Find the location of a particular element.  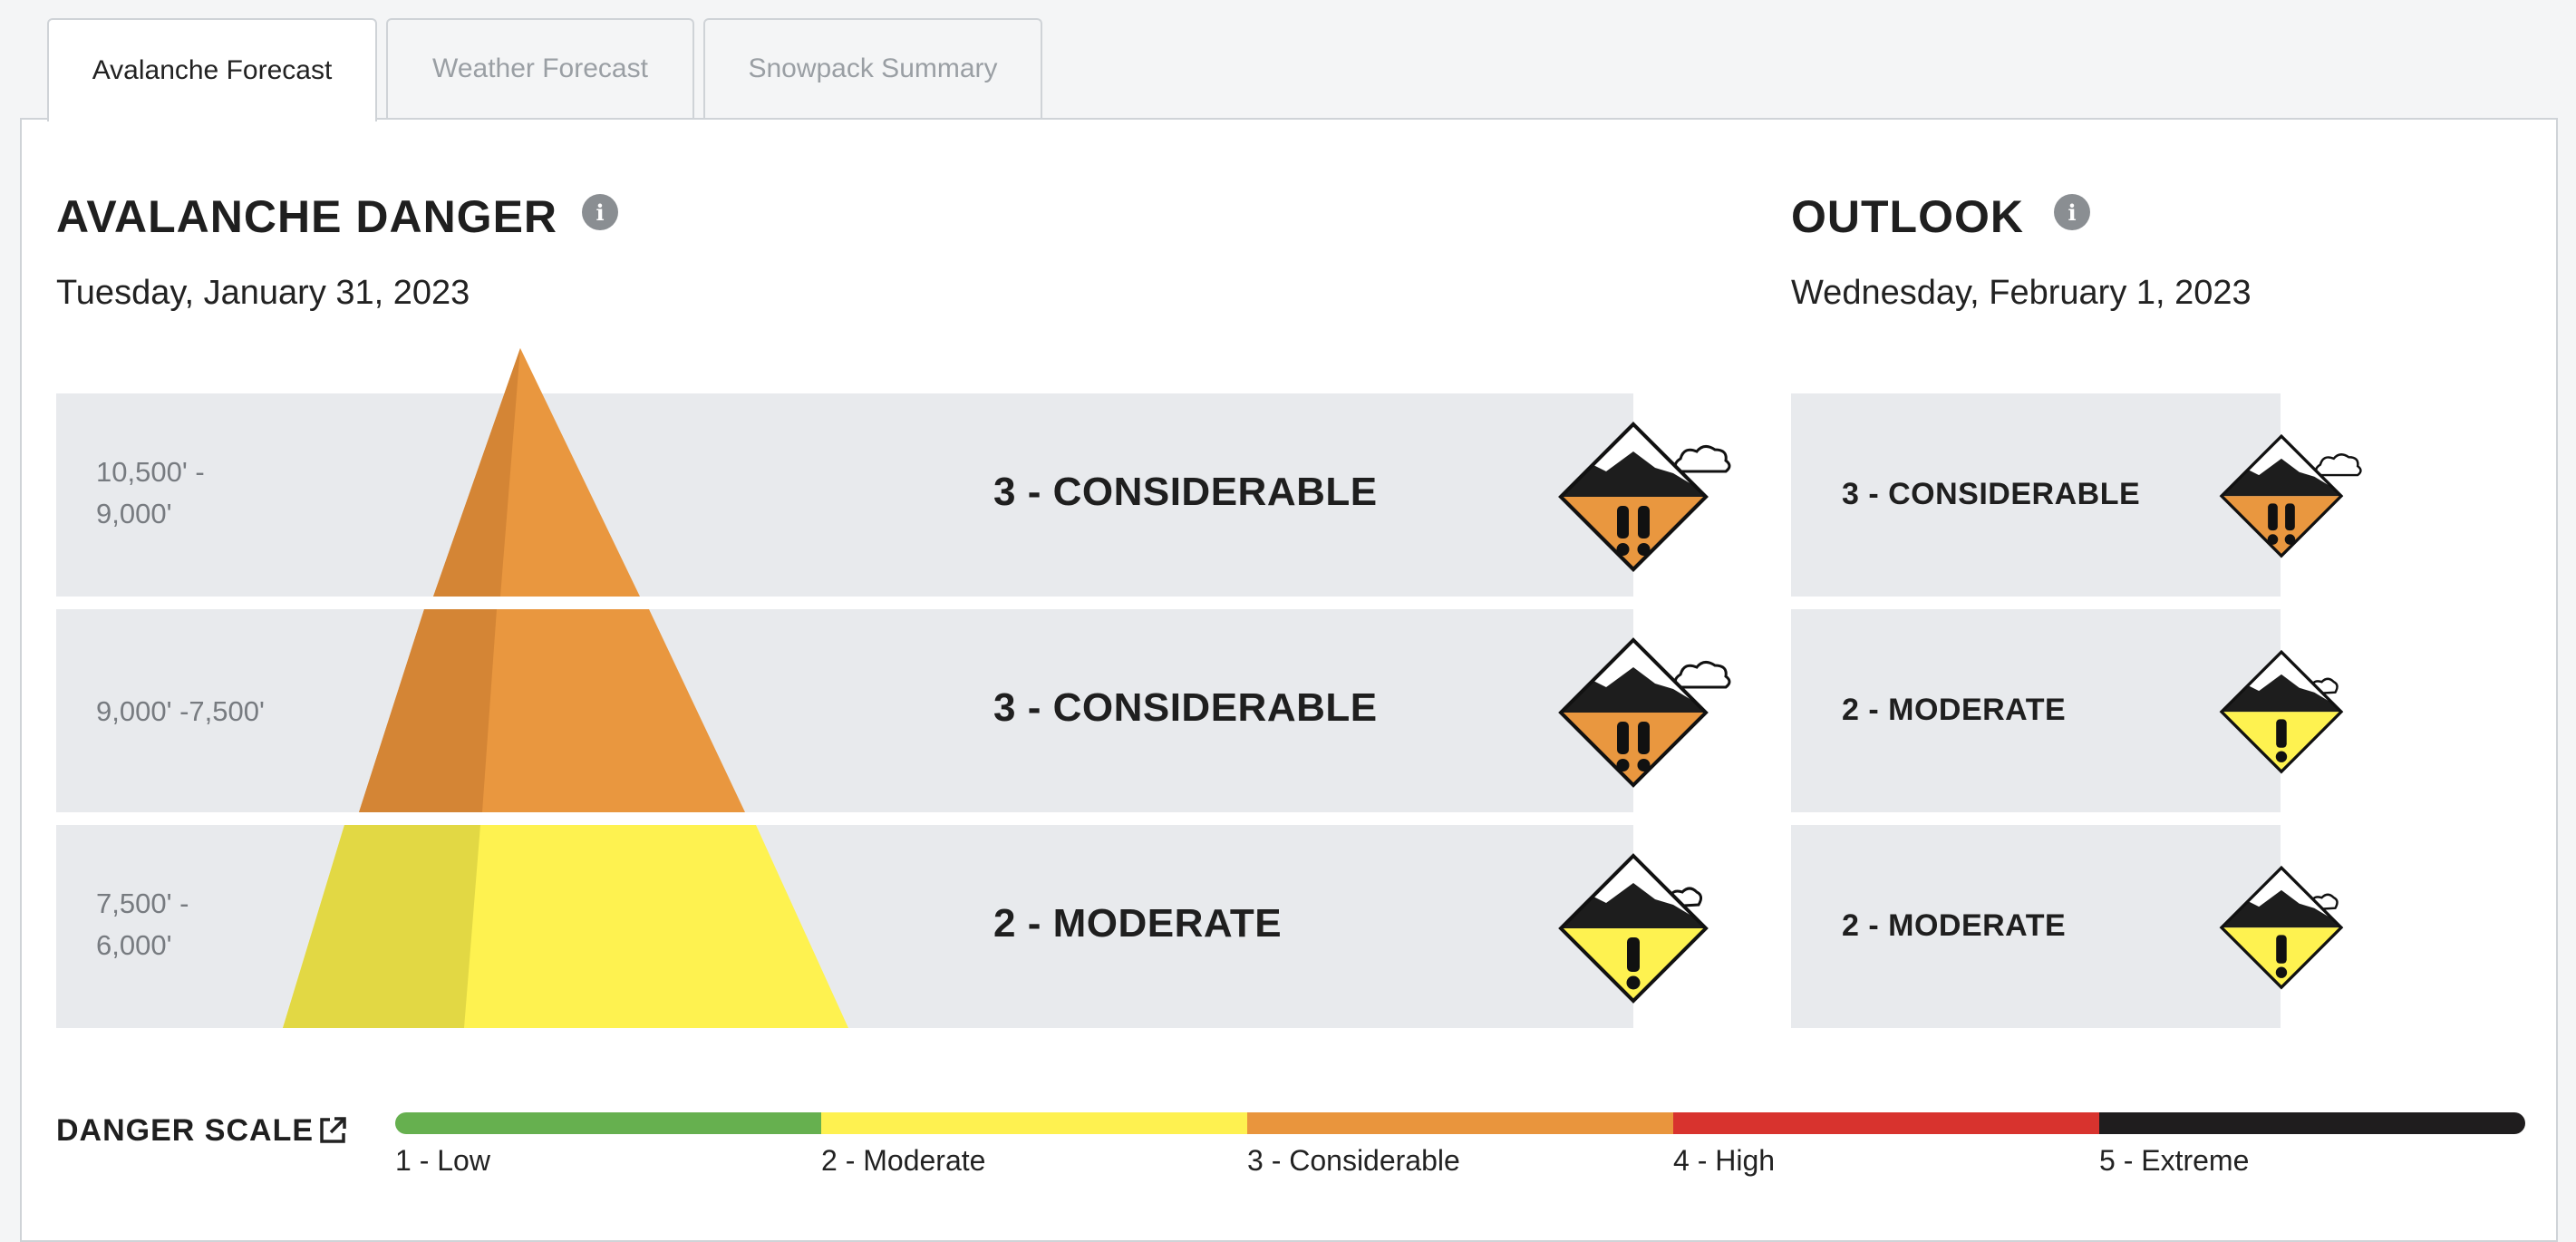

elevation-label-middle: 9,000' -7,500' is located at coordinates (180, 711).